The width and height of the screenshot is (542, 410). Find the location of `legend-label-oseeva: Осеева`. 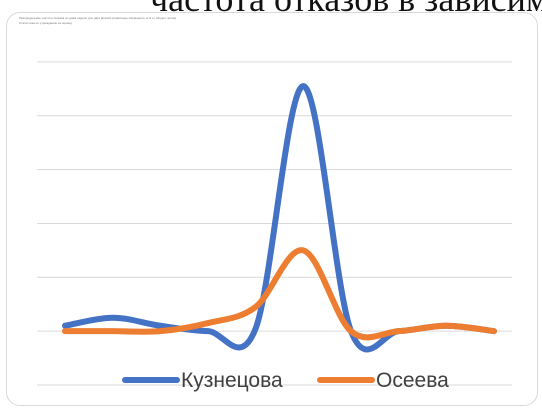

legend-label-oseeva: Осеева is located at coordinates (412, 380).